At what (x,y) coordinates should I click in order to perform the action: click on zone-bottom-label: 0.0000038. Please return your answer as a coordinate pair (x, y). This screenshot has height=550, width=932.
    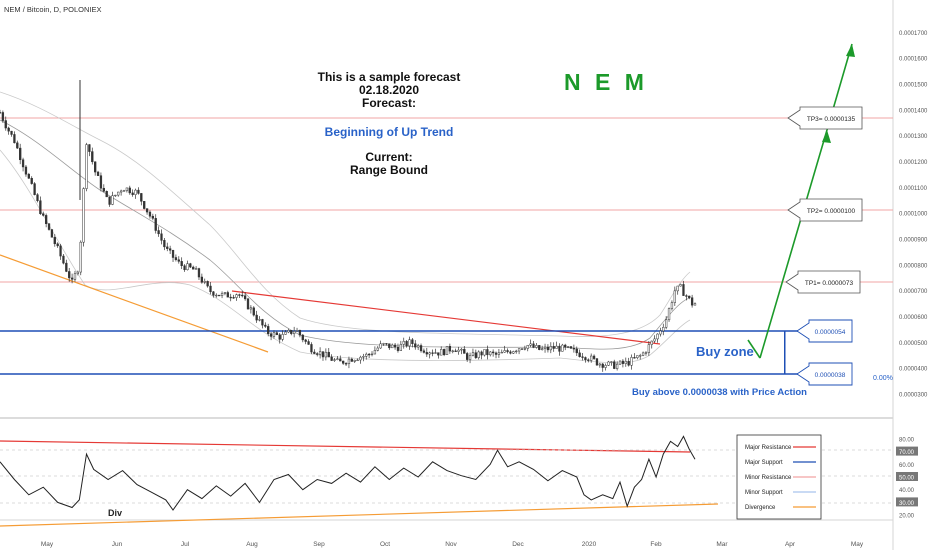
    Looking at the image, I should click on (830, 375).